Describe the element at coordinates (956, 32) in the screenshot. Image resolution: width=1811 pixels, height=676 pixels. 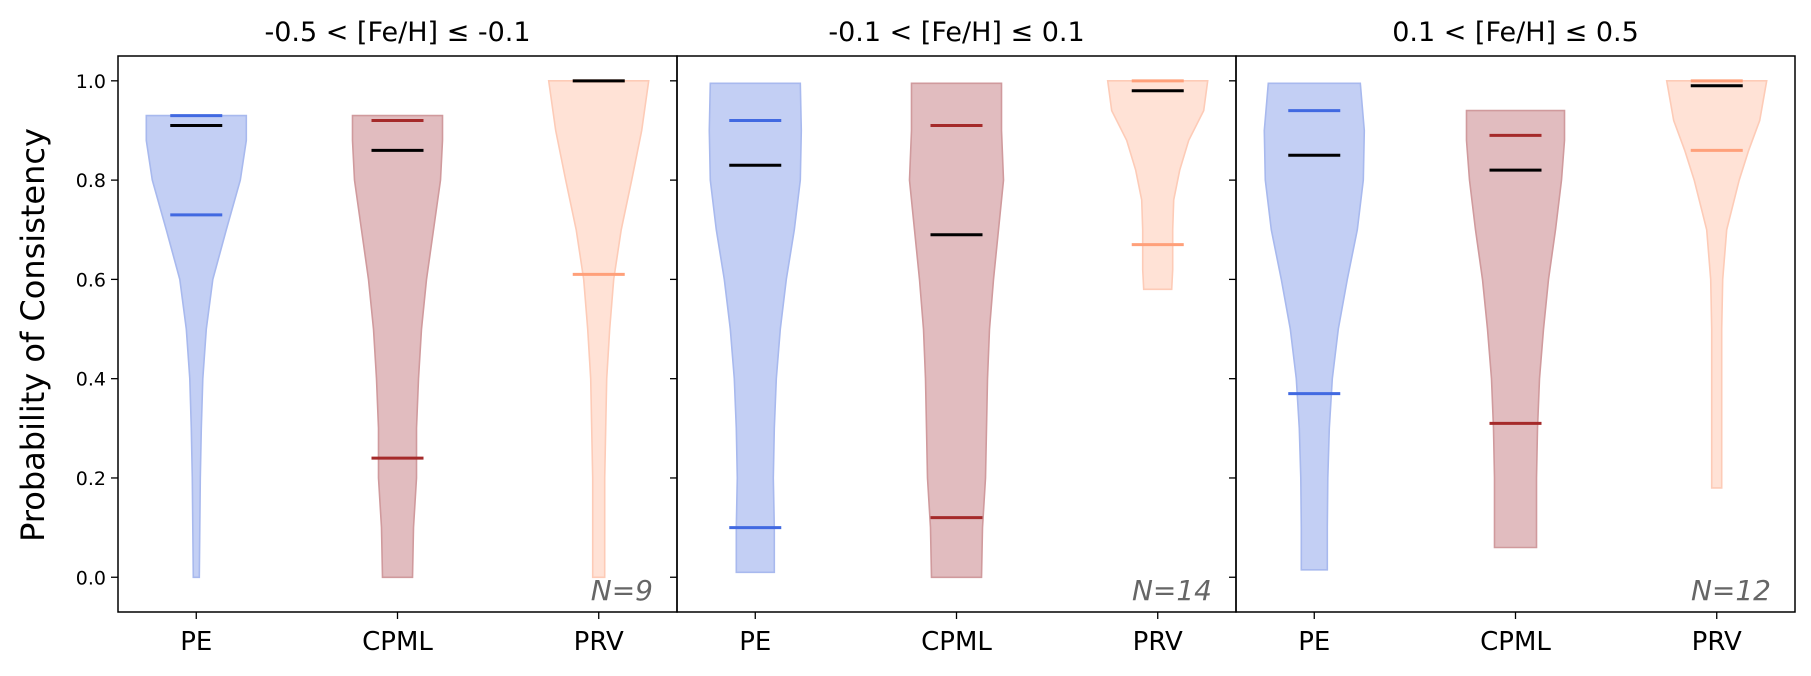
I see `panel-title: -0.1 < [Fe/H] ≤ 0.1` at that location.